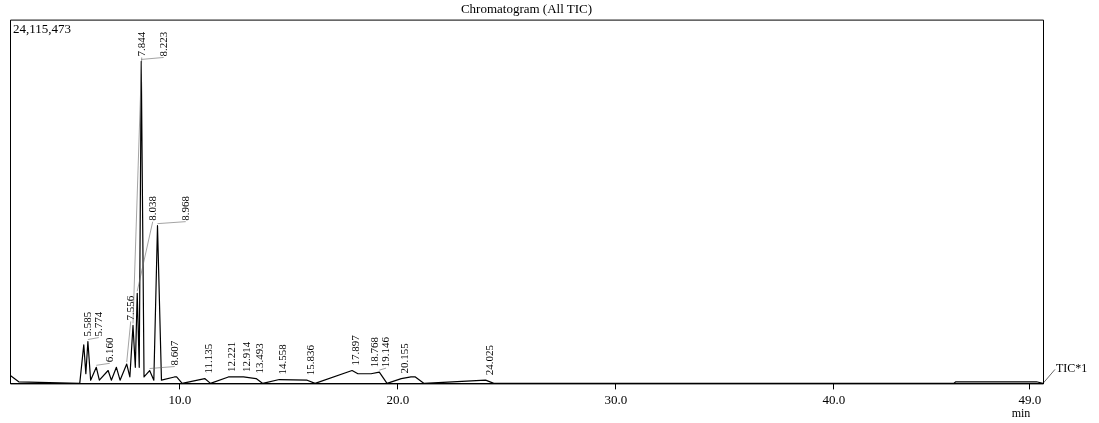 This screenshot has width=1099, height=423. What do you see at coordinates (108, 350) in the screenshot?
I see `annotation: 6.160` at bounding box center [108, 350].